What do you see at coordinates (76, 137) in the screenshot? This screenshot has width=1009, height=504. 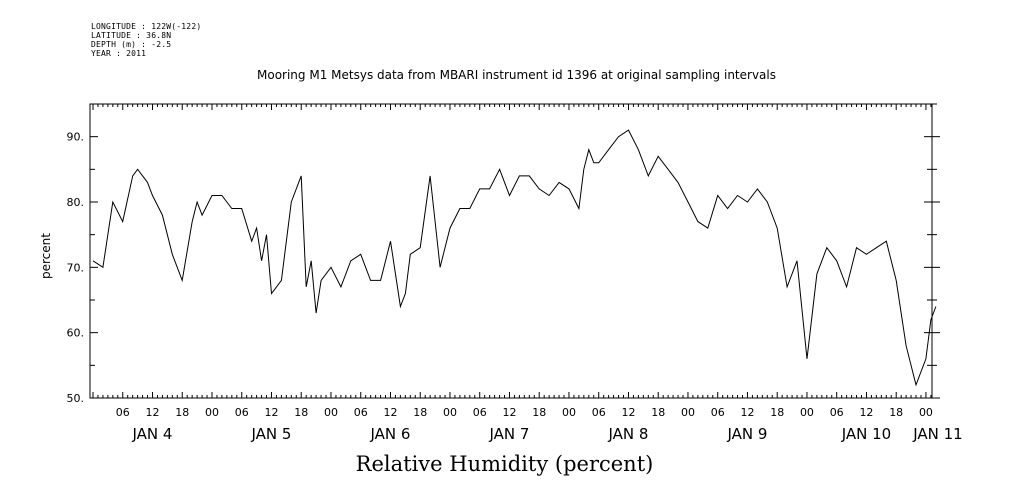 I see `y-tick-label: 90.` at bounding box center [76, 137].